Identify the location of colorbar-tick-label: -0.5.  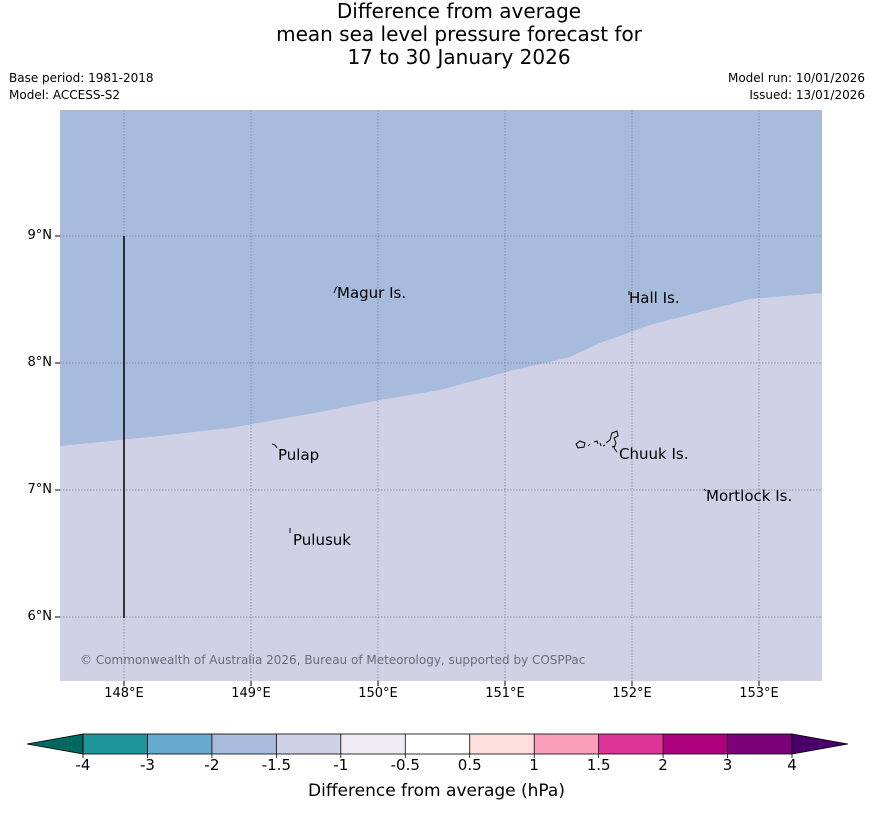
(405, 765).